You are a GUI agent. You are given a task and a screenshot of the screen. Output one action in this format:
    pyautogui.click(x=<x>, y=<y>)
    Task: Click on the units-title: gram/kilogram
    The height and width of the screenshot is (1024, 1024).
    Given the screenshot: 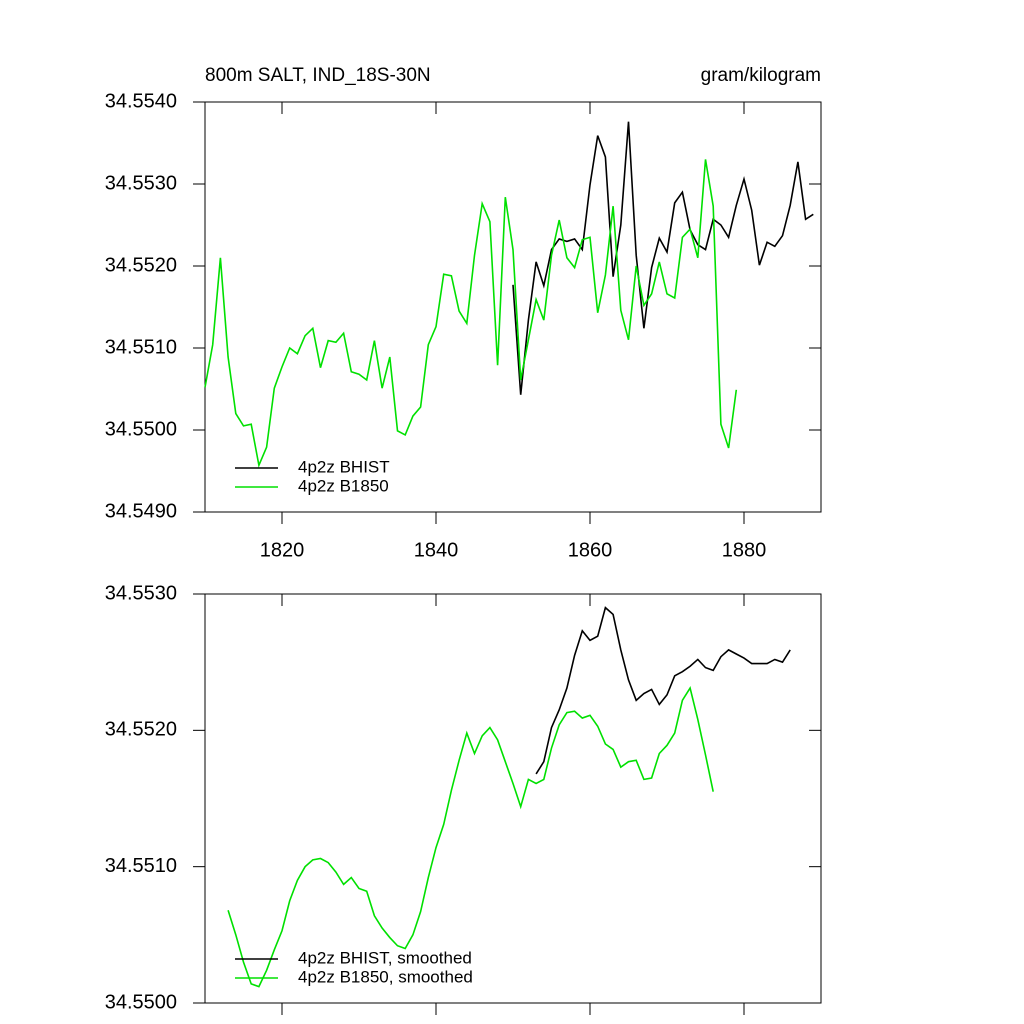 What is the action you would take?
    pyautogui.click(x=761, y=75)
    